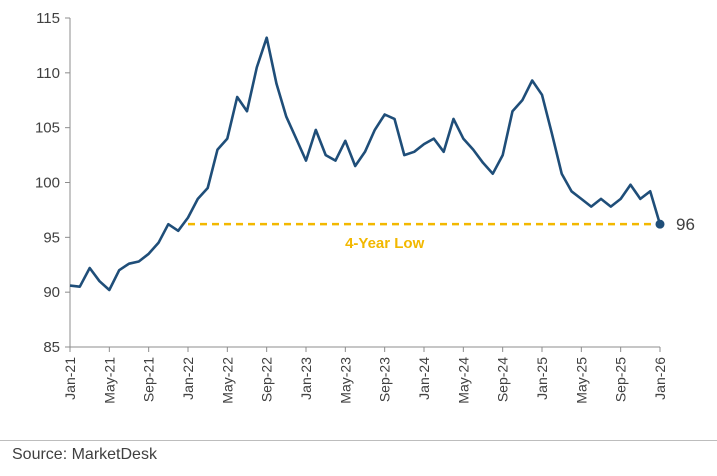 The width and height of the screenshot is (717, 476). Describe the element at coordinates (267, 379) in the screenshot. I see `x-tick-label: Sep-22` at that location.